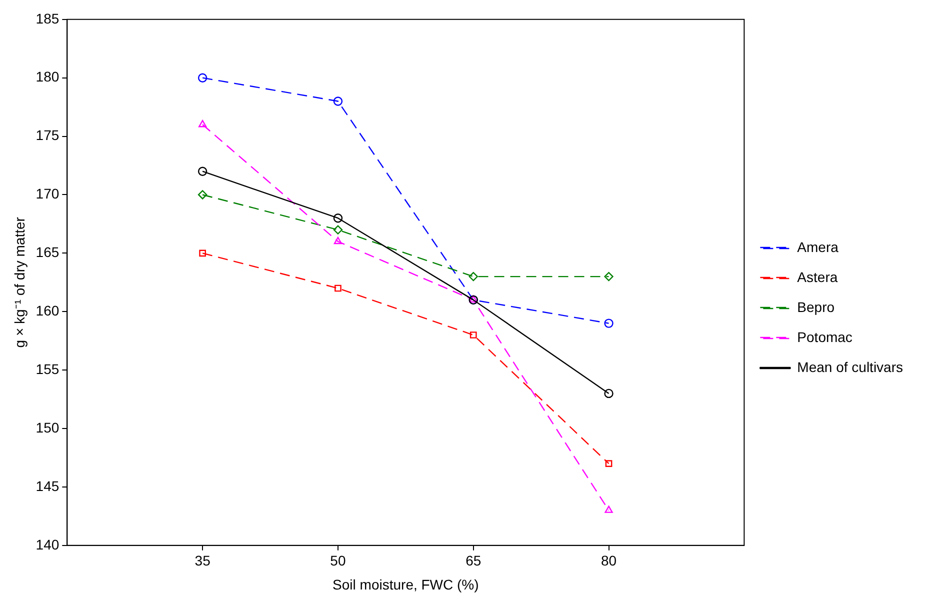  What do you see at coordinates (48, 76) in the screenshot?
I see `y-tick-label: 180` at bounding box center [48, 76].